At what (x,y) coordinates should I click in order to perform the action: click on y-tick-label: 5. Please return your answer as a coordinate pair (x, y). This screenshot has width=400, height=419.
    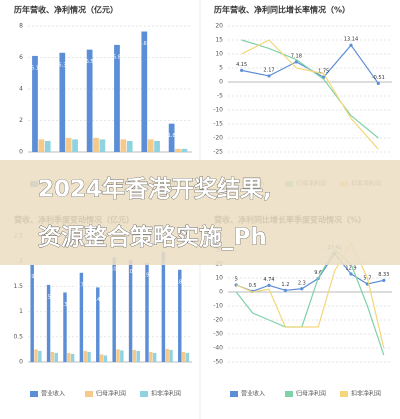
    Looking at the image, I should click on (221, 68).